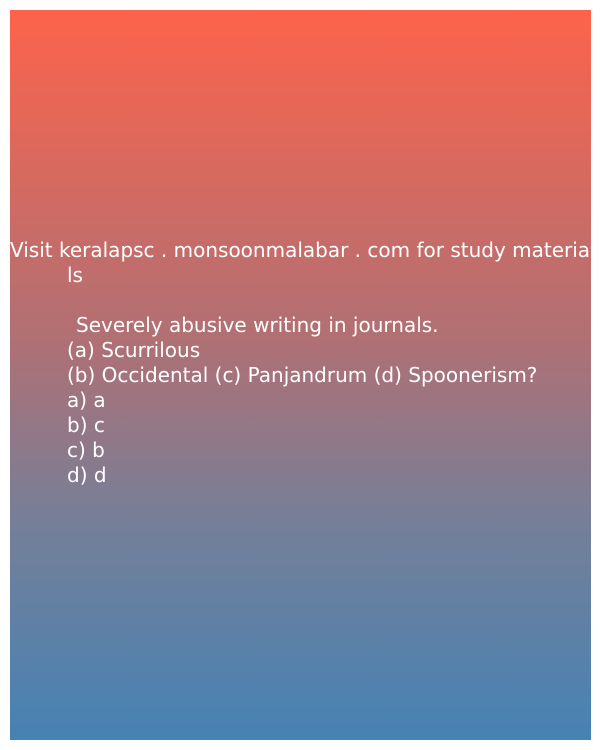 The height and width of the screenshot is (750, 600). Describe the element at coordinates (86, 400) in the screenshot. I see `answer-choice-a: a) a` at that location.